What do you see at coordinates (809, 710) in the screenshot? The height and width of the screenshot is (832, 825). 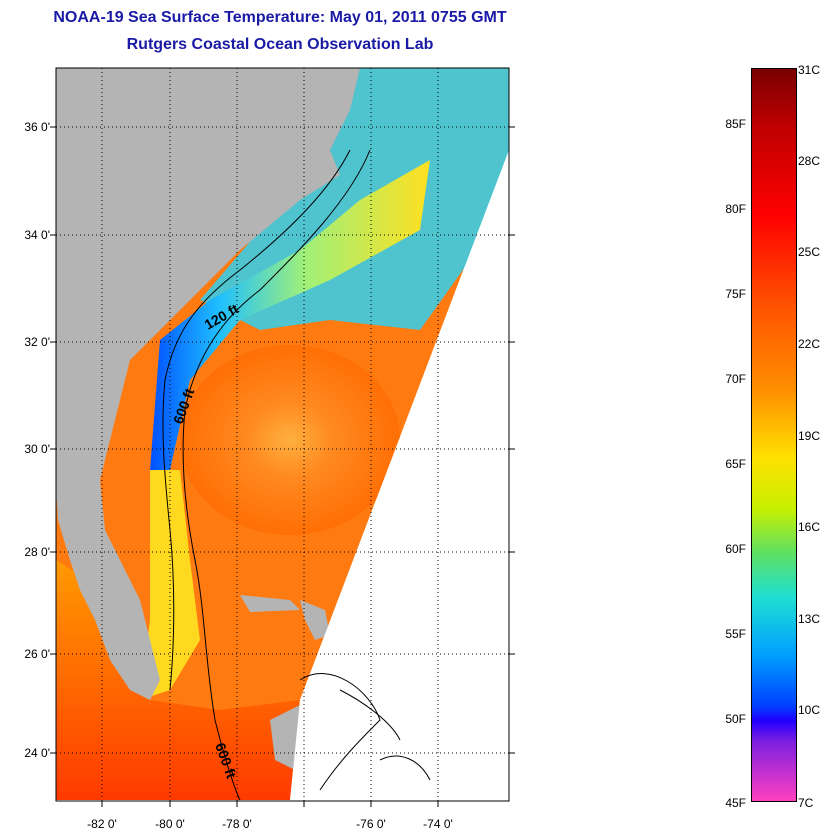 I see `colorbar-label-10c: 10C` at bounding box center [809, 710].